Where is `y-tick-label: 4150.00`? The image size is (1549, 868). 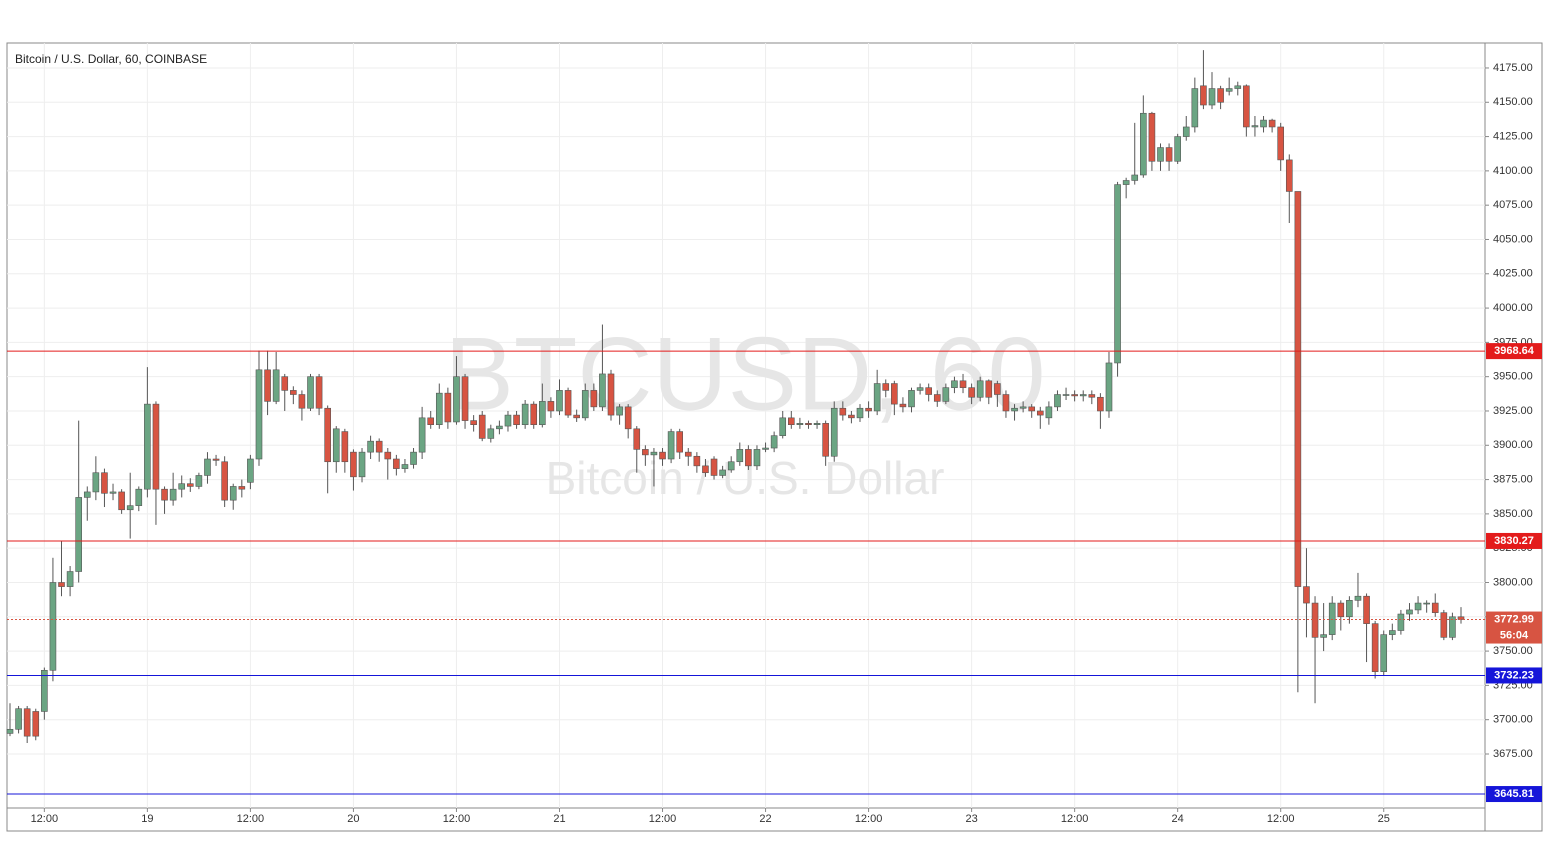 y-tick-label: 4150.00 is located at coordinates (1513, 102).